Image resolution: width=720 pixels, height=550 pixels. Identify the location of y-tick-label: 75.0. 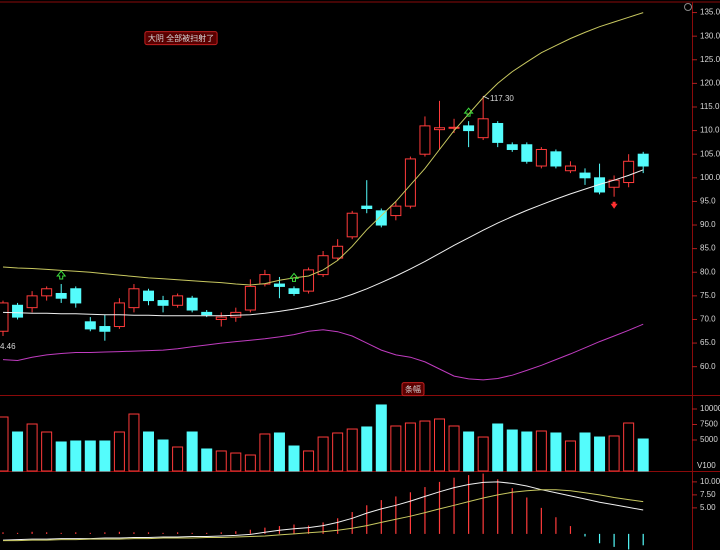
(708, 295).